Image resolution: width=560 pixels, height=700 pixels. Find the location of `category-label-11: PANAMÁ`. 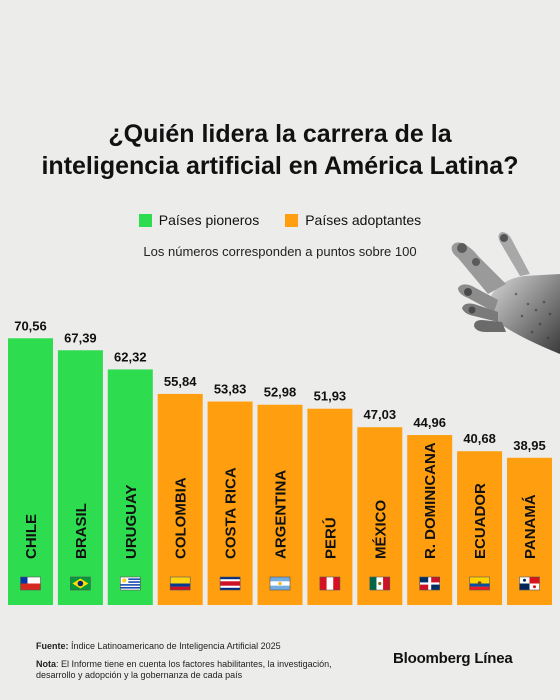

category-label-11: PANAMÁ is located at coordinates (530, 526).